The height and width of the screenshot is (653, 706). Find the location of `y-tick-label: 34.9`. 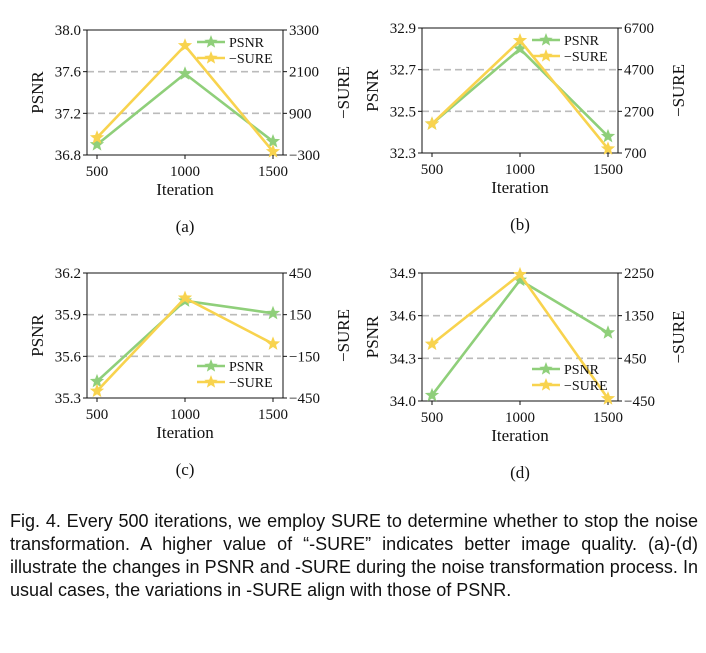

y-tick-label: 34.9 is located at coordinates (403, 274).